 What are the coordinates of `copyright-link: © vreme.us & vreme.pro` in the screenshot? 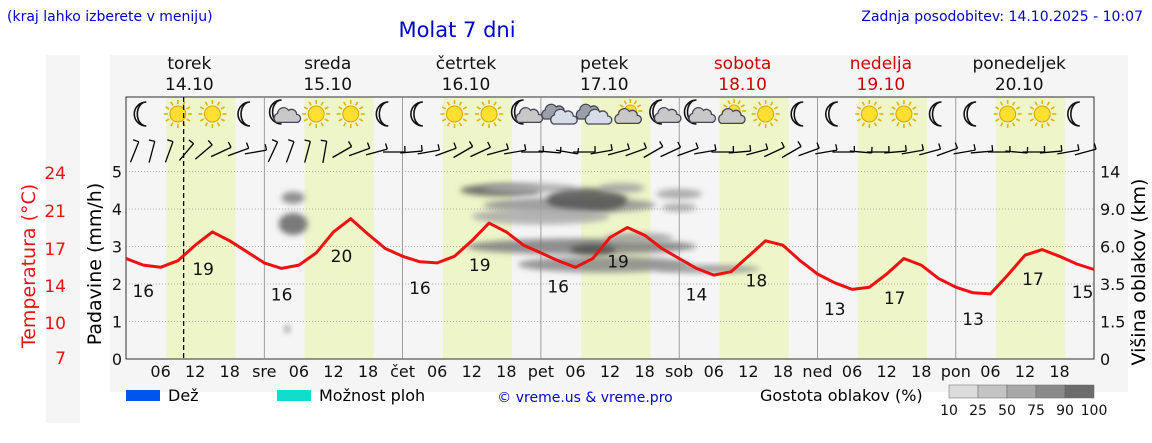 It's located at (584, 398).